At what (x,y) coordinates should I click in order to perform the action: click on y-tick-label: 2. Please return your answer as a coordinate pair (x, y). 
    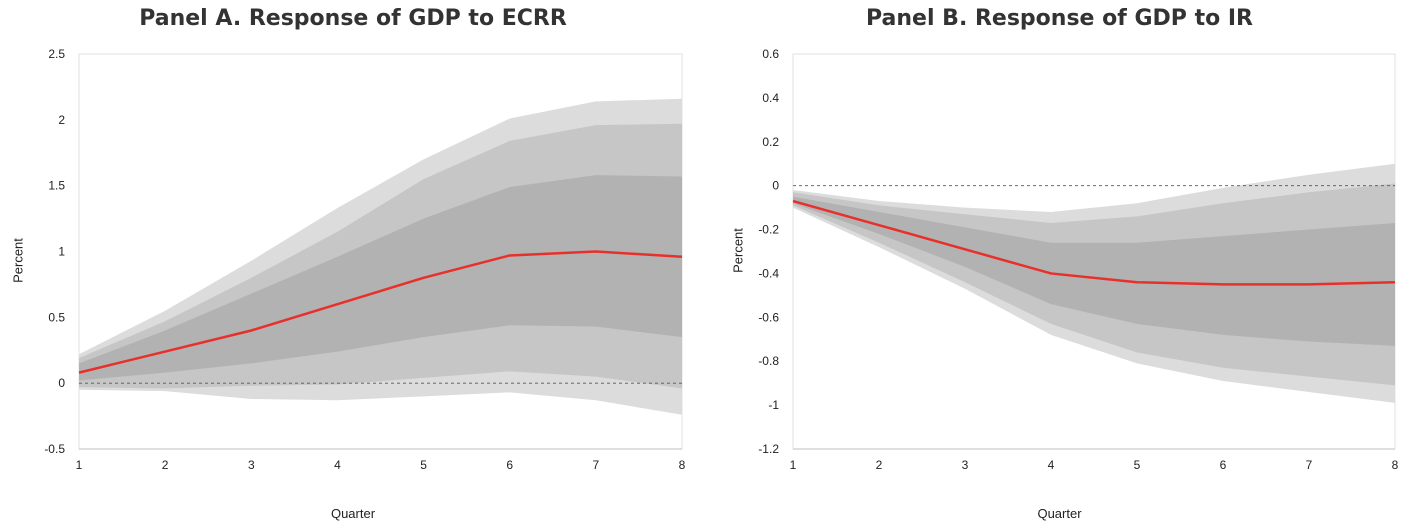
    Looking at the image, I should click on (61, 120).